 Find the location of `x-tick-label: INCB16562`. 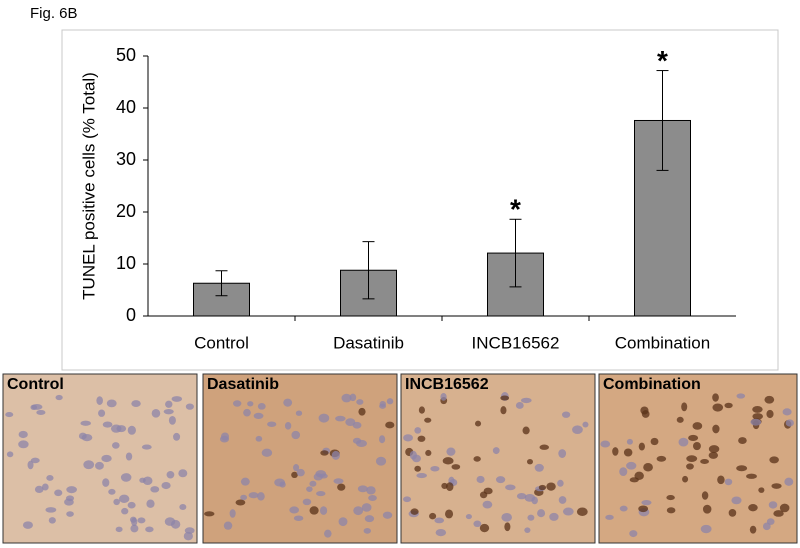

x-tick-label: INCB16562 is located at coordinates (516, 342).